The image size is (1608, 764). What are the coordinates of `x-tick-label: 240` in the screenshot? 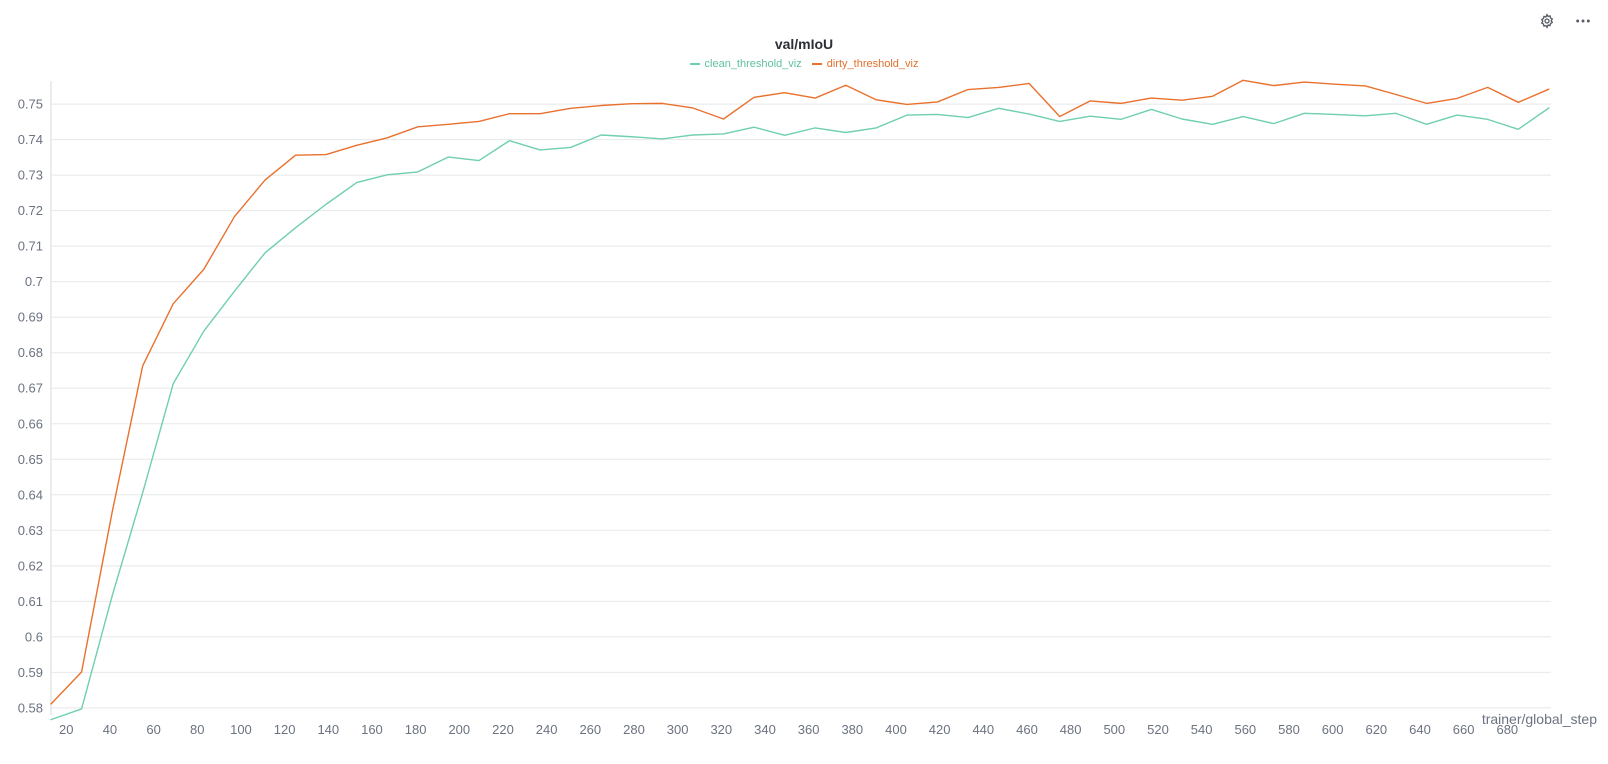 It's located at (547, 729).